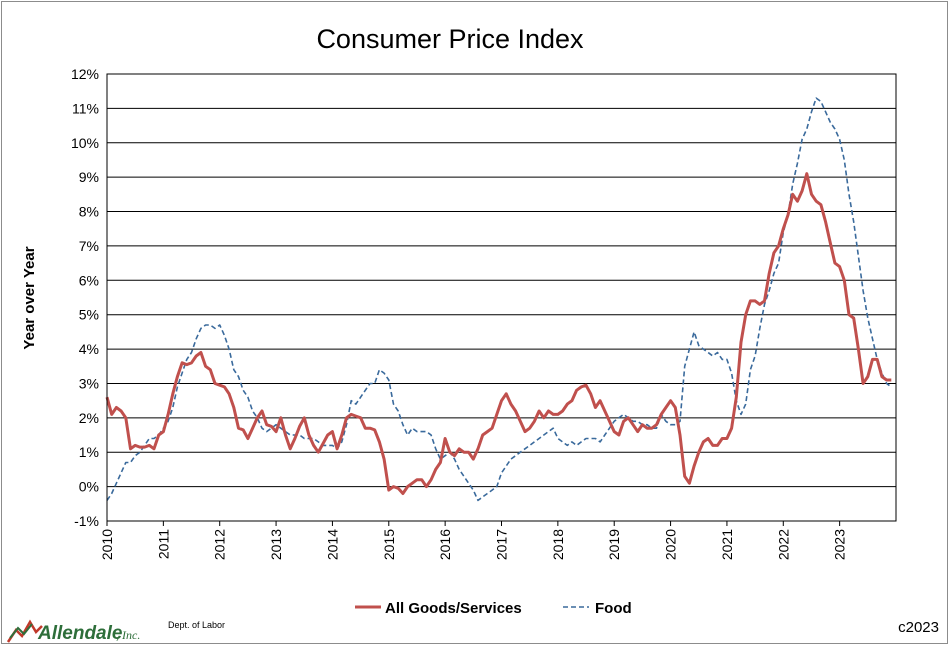 This screenshot has width=951, height=647. What do you see at coordinates (107, 544) in the screenshot?
I see `x-tick-label: 2010` at bounding box center [107, 544].